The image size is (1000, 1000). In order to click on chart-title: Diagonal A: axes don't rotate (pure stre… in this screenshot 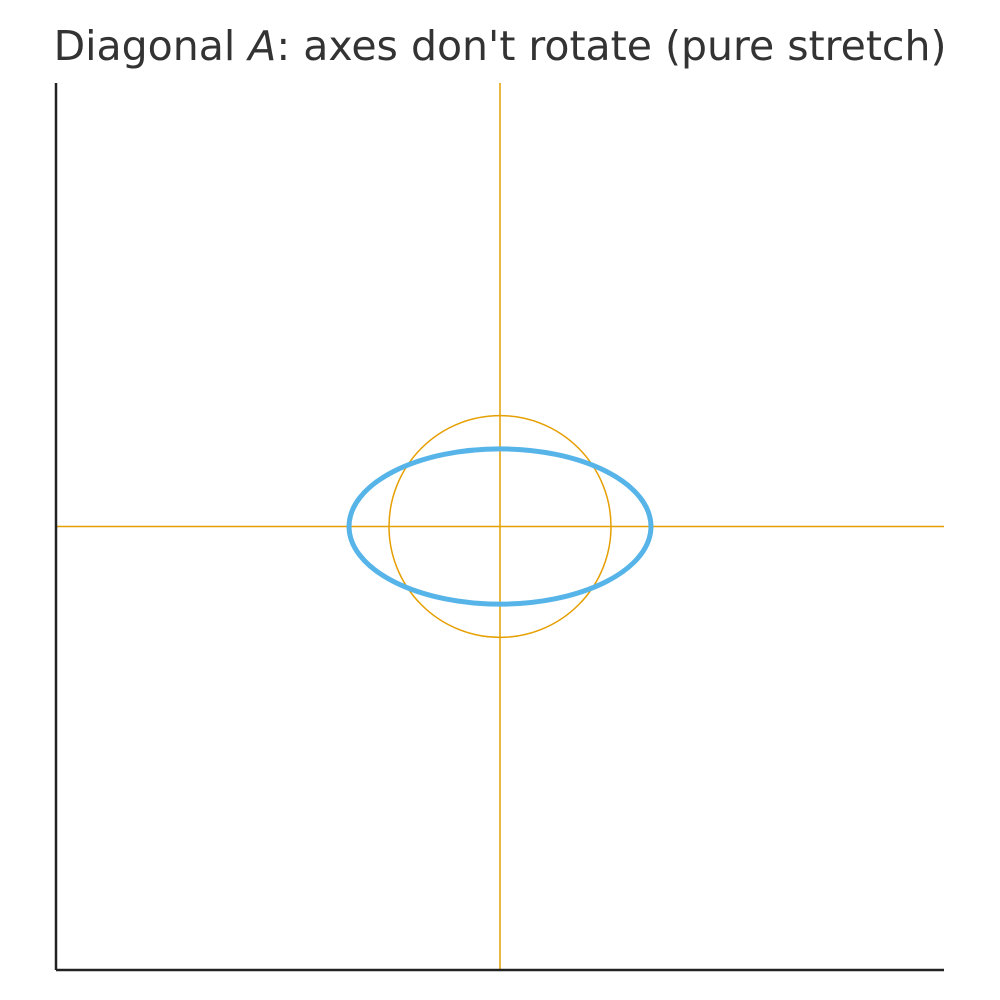, I will do `click(500, 46)`.